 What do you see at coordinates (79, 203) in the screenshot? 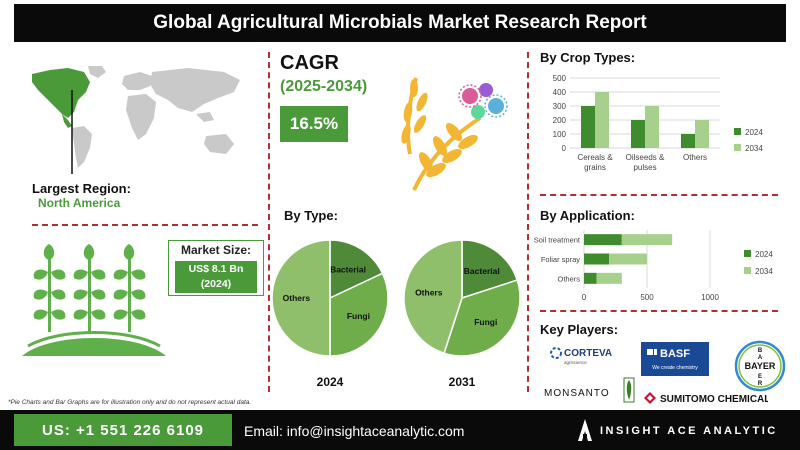
I see `largest-region-value: North America` at bounding box center [79, 203].